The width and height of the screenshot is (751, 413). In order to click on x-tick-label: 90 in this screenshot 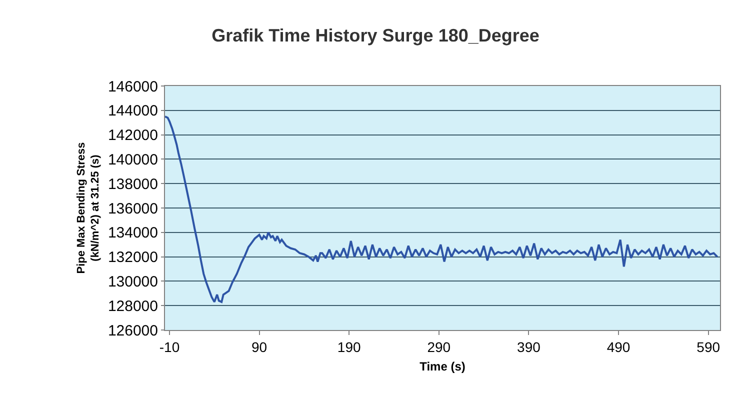, I will do `click(260, 346)`.